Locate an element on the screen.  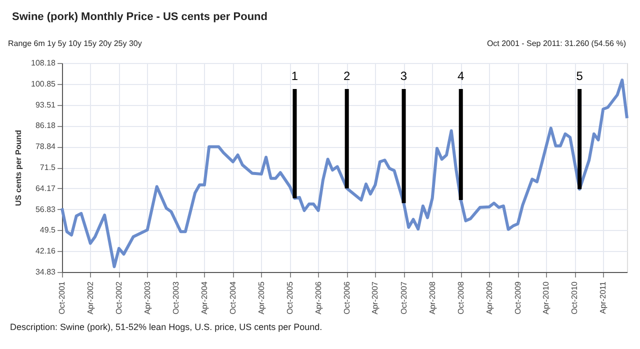
y-tick-label: 93.51 is located at coordinates (45, 105).